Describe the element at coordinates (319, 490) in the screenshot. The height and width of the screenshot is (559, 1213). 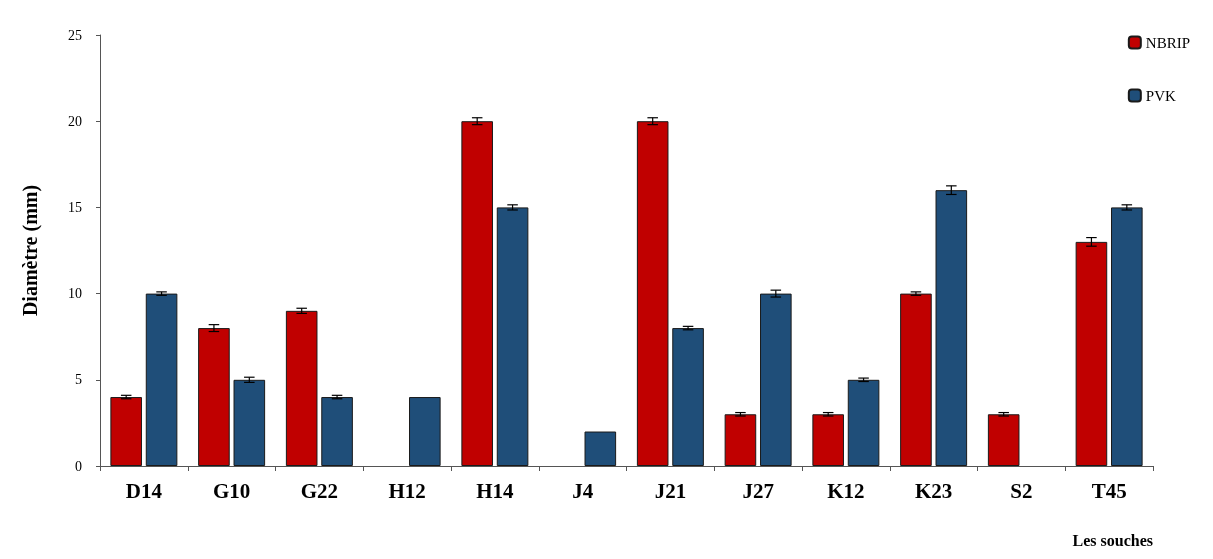
I see `x-tick-label: G22` at that location.